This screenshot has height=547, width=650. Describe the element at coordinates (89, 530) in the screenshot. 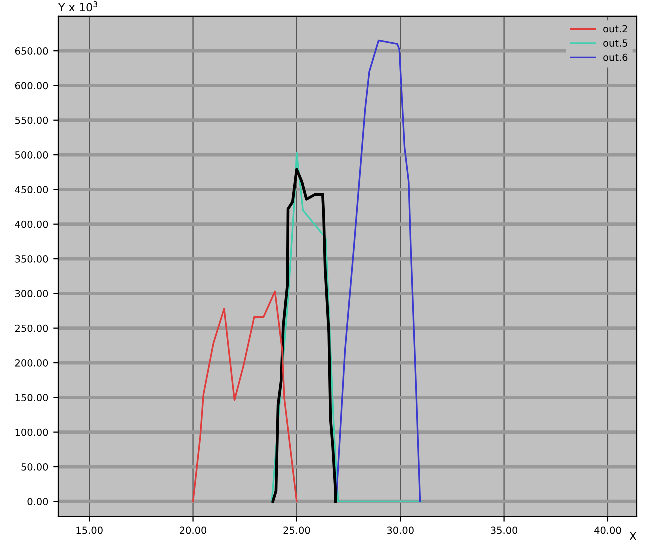

I see `x-tick-label: 15.00` at that location.